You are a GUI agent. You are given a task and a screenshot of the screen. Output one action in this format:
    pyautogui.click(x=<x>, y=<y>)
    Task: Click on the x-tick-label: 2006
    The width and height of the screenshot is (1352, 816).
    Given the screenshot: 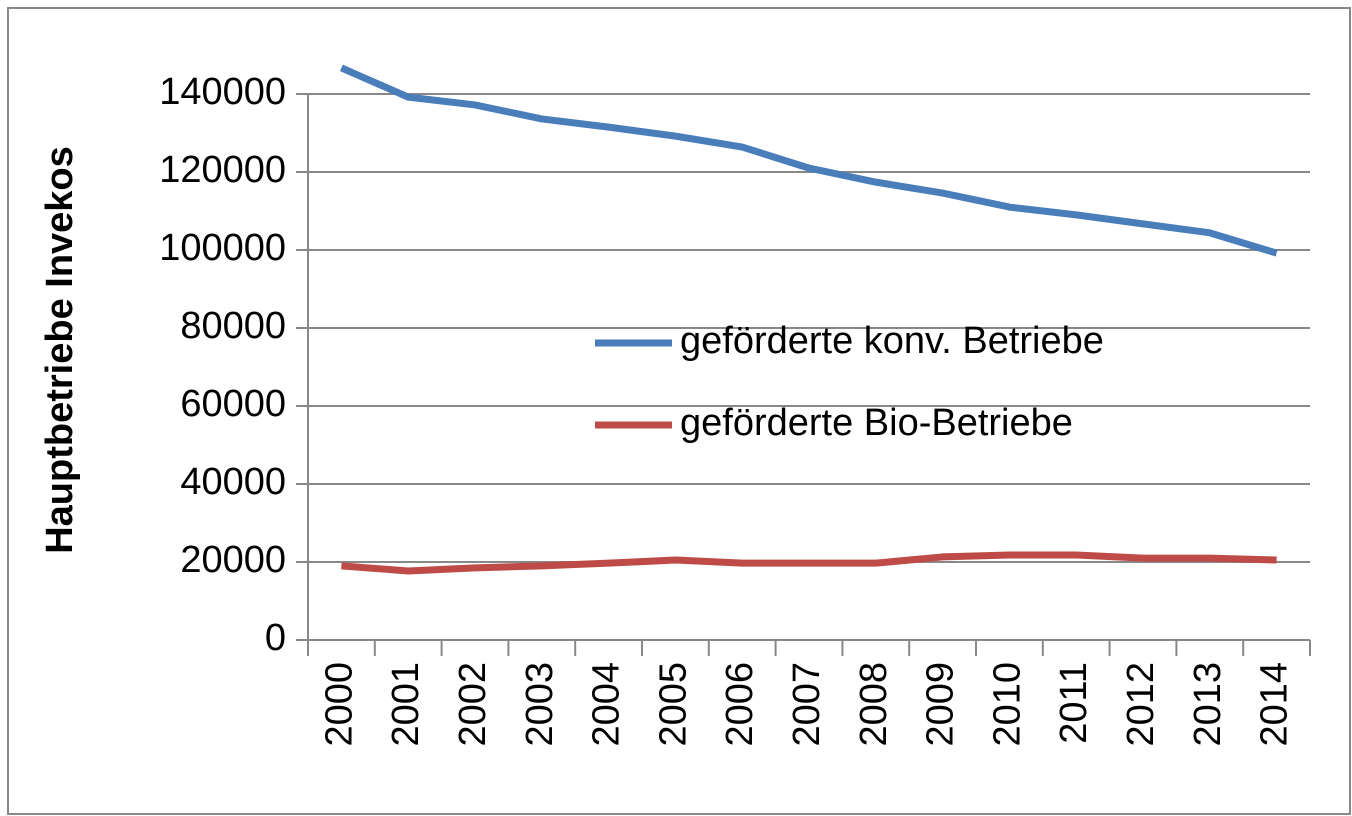 What is the action you would take?
    pyautogui.click(x=740, y=704)
    